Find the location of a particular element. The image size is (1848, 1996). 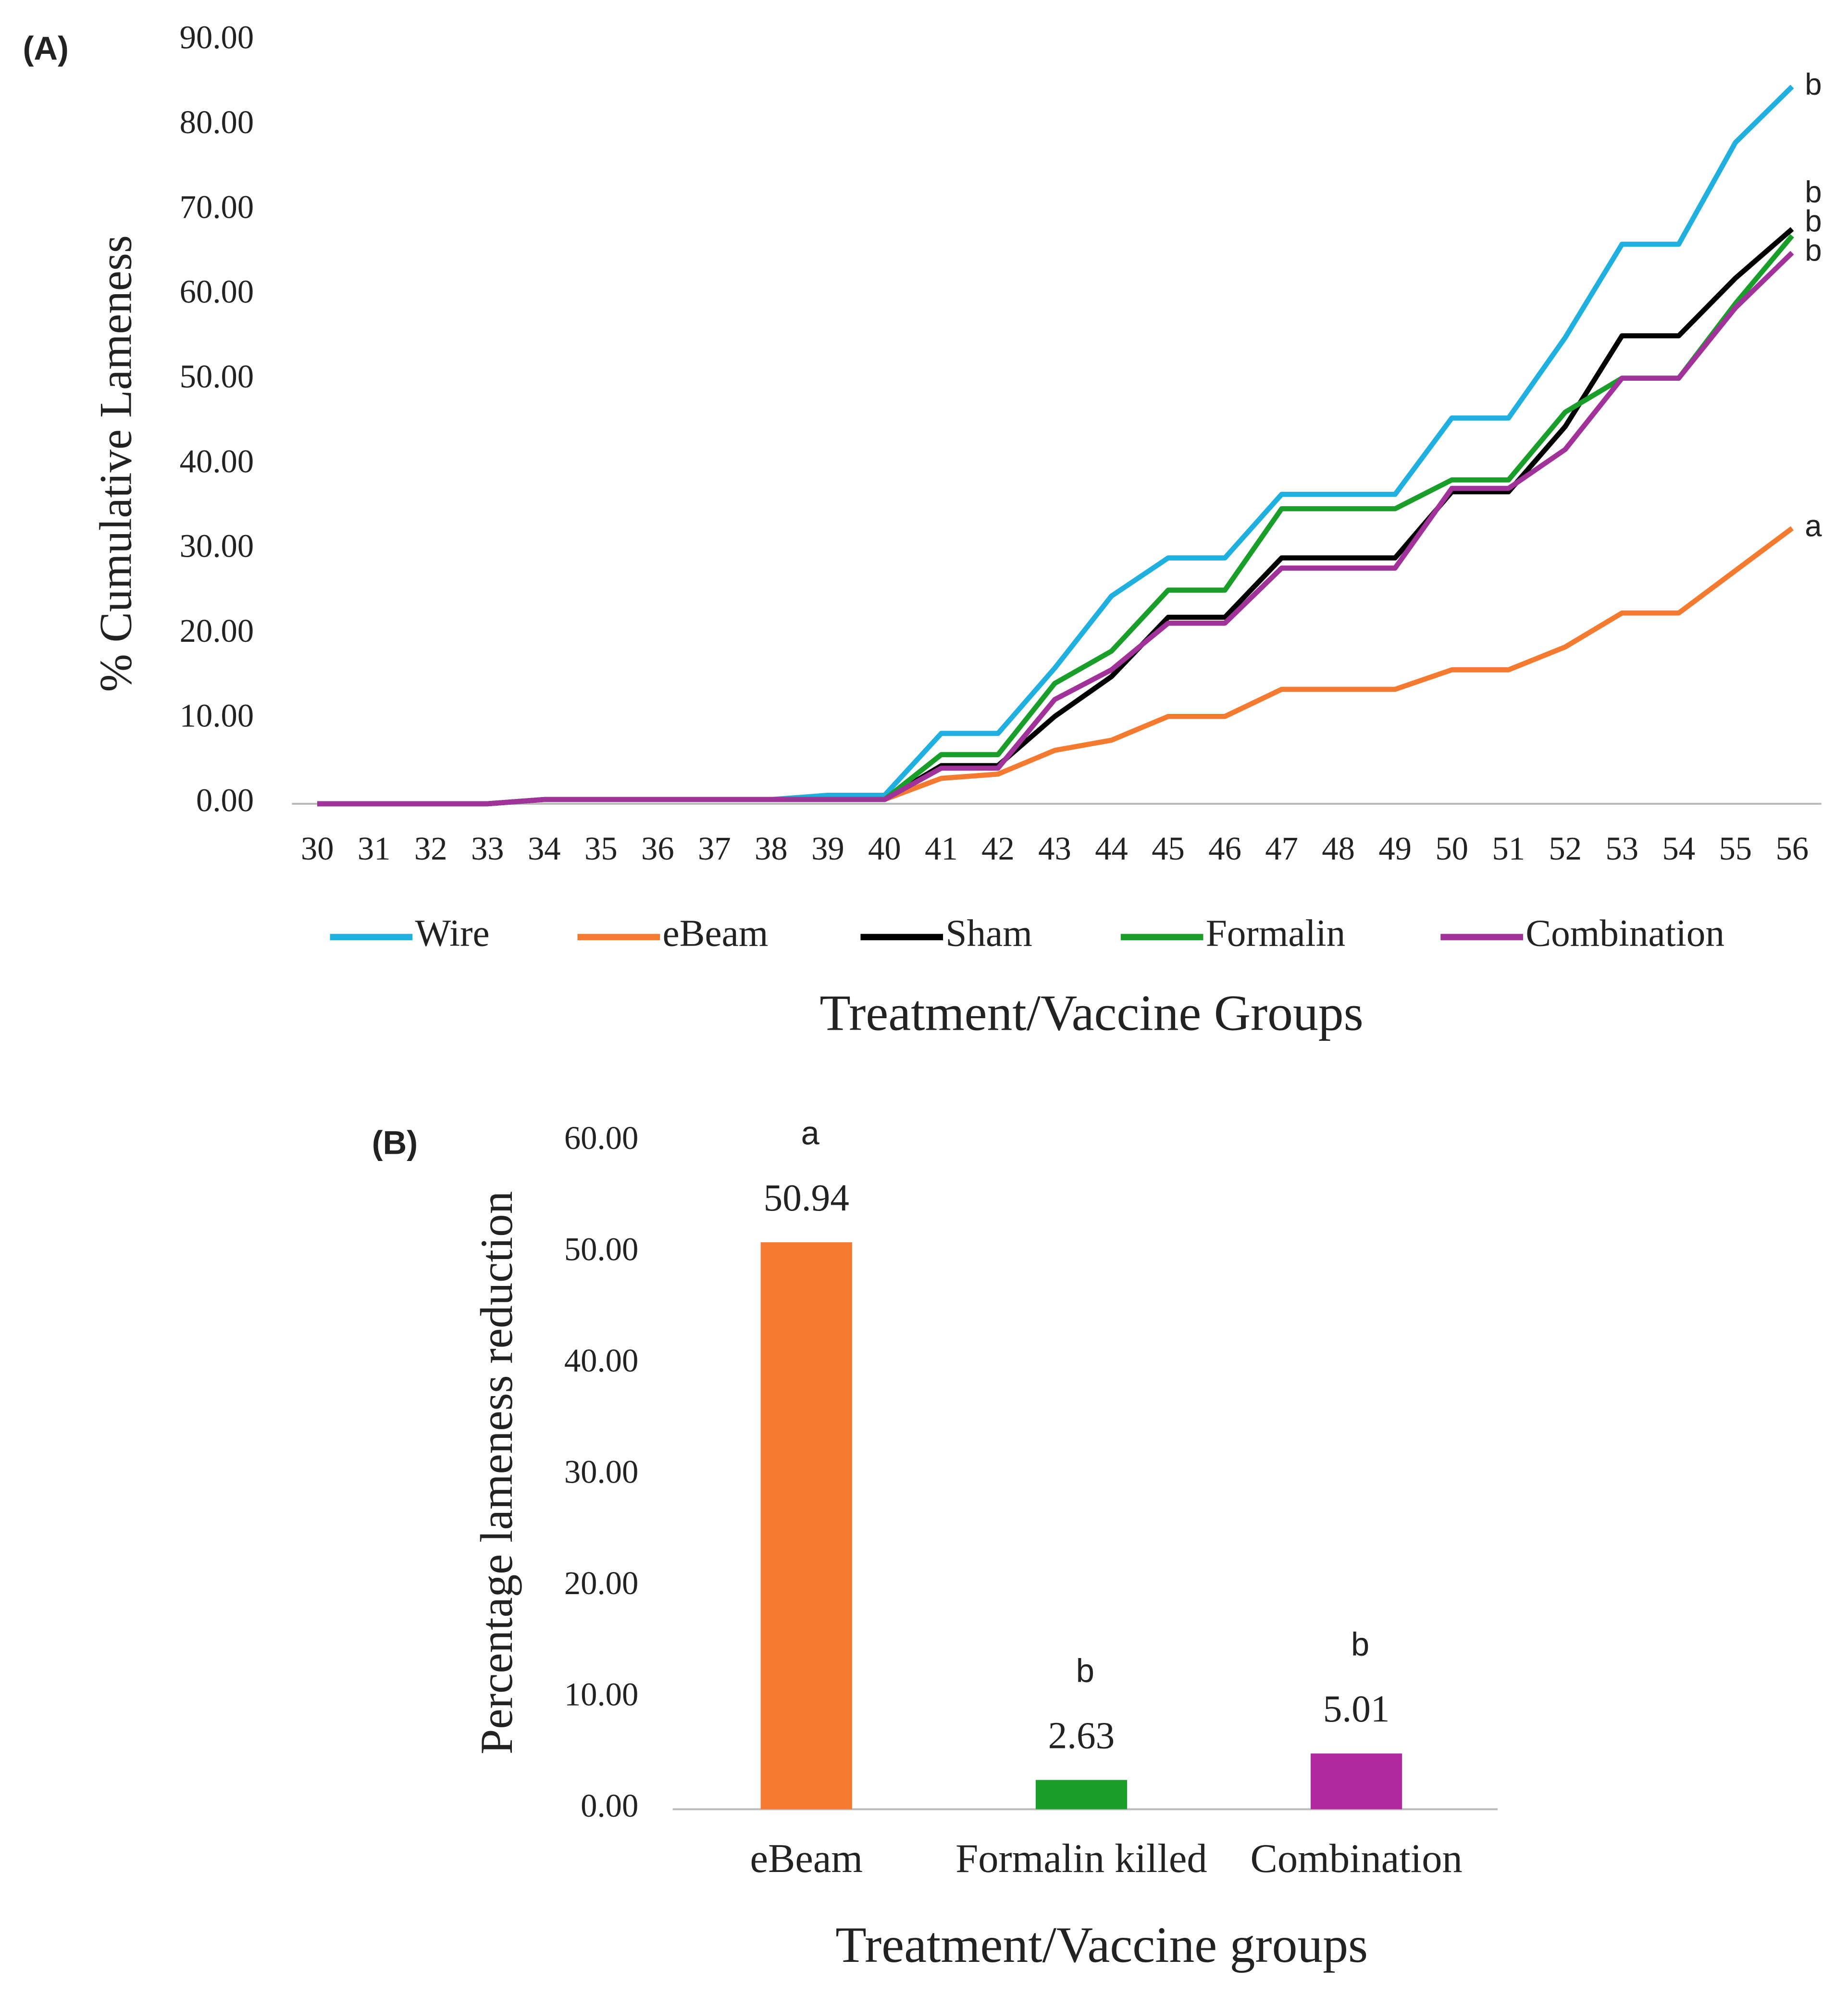

x-tick-label: 49 is located at coordinates (1395, 848).